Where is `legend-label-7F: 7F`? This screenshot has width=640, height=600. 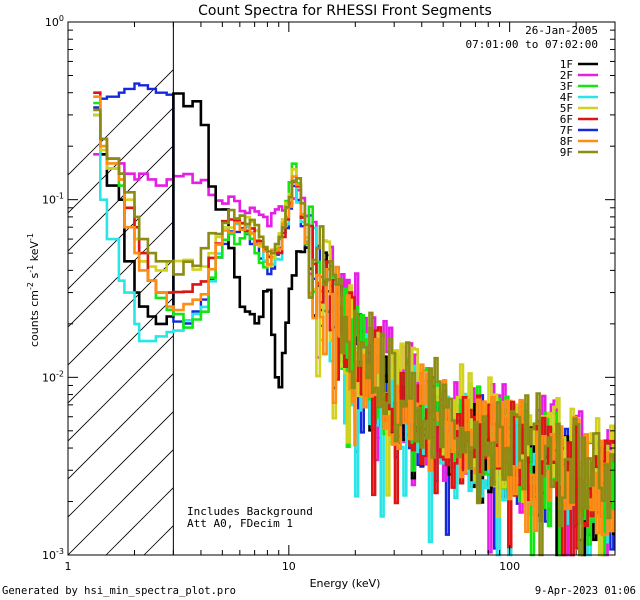
legend-label-7F: 7F is located at coordinates (566, 130).